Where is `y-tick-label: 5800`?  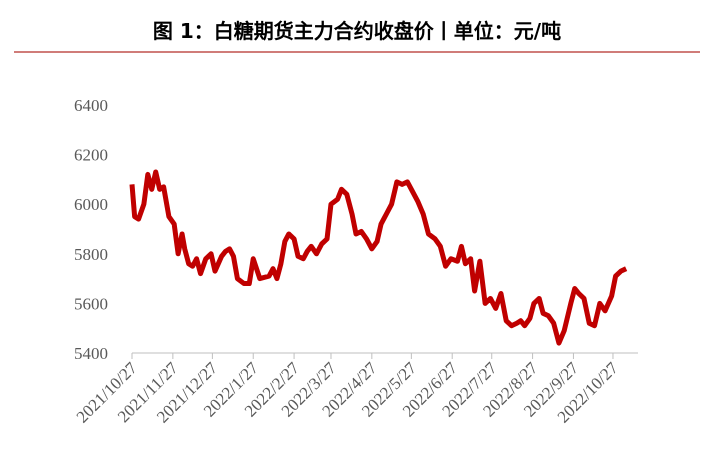 y-tick-label: 5800 is located at coordinates (91, 254).